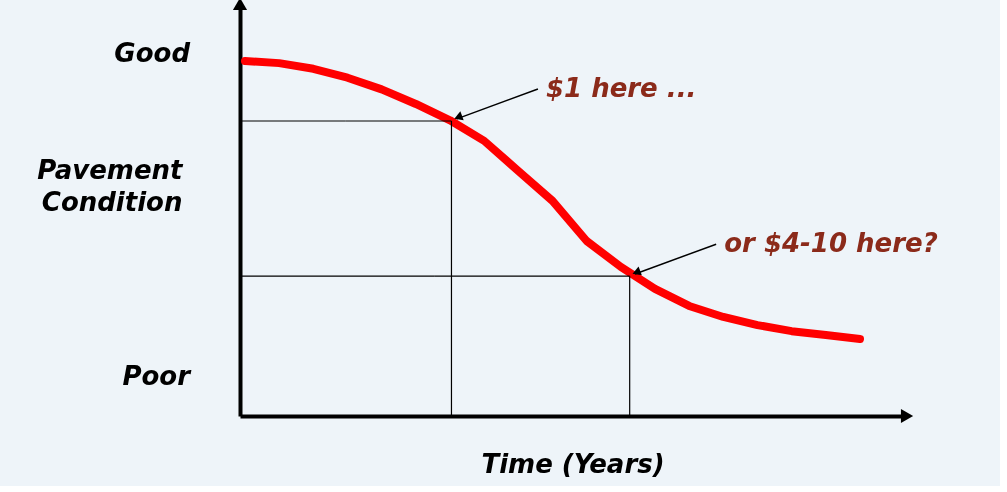 The image size is (1007, 492). I want to click on annotation: or $4-10 here?, so click(831, 243).